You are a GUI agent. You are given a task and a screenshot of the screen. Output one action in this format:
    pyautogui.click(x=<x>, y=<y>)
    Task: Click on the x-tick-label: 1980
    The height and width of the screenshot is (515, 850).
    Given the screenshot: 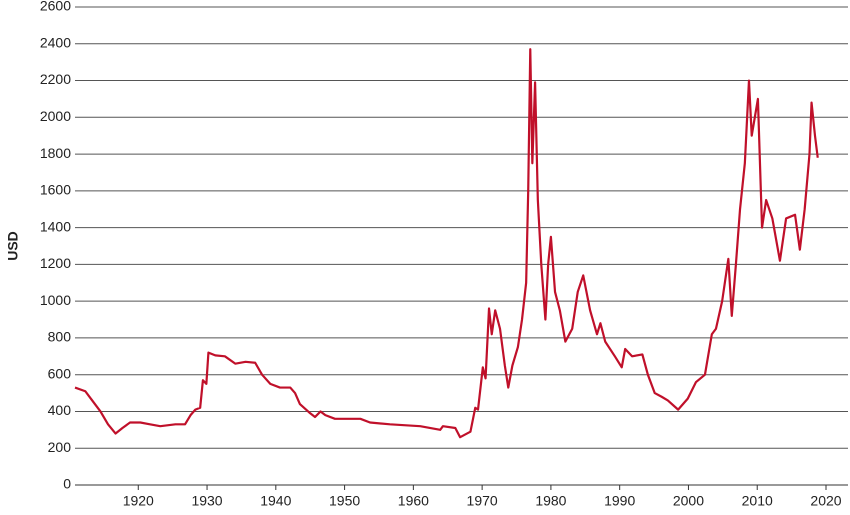 What is the action you would take?
    pyautogui.click(x=550, y=501)
    